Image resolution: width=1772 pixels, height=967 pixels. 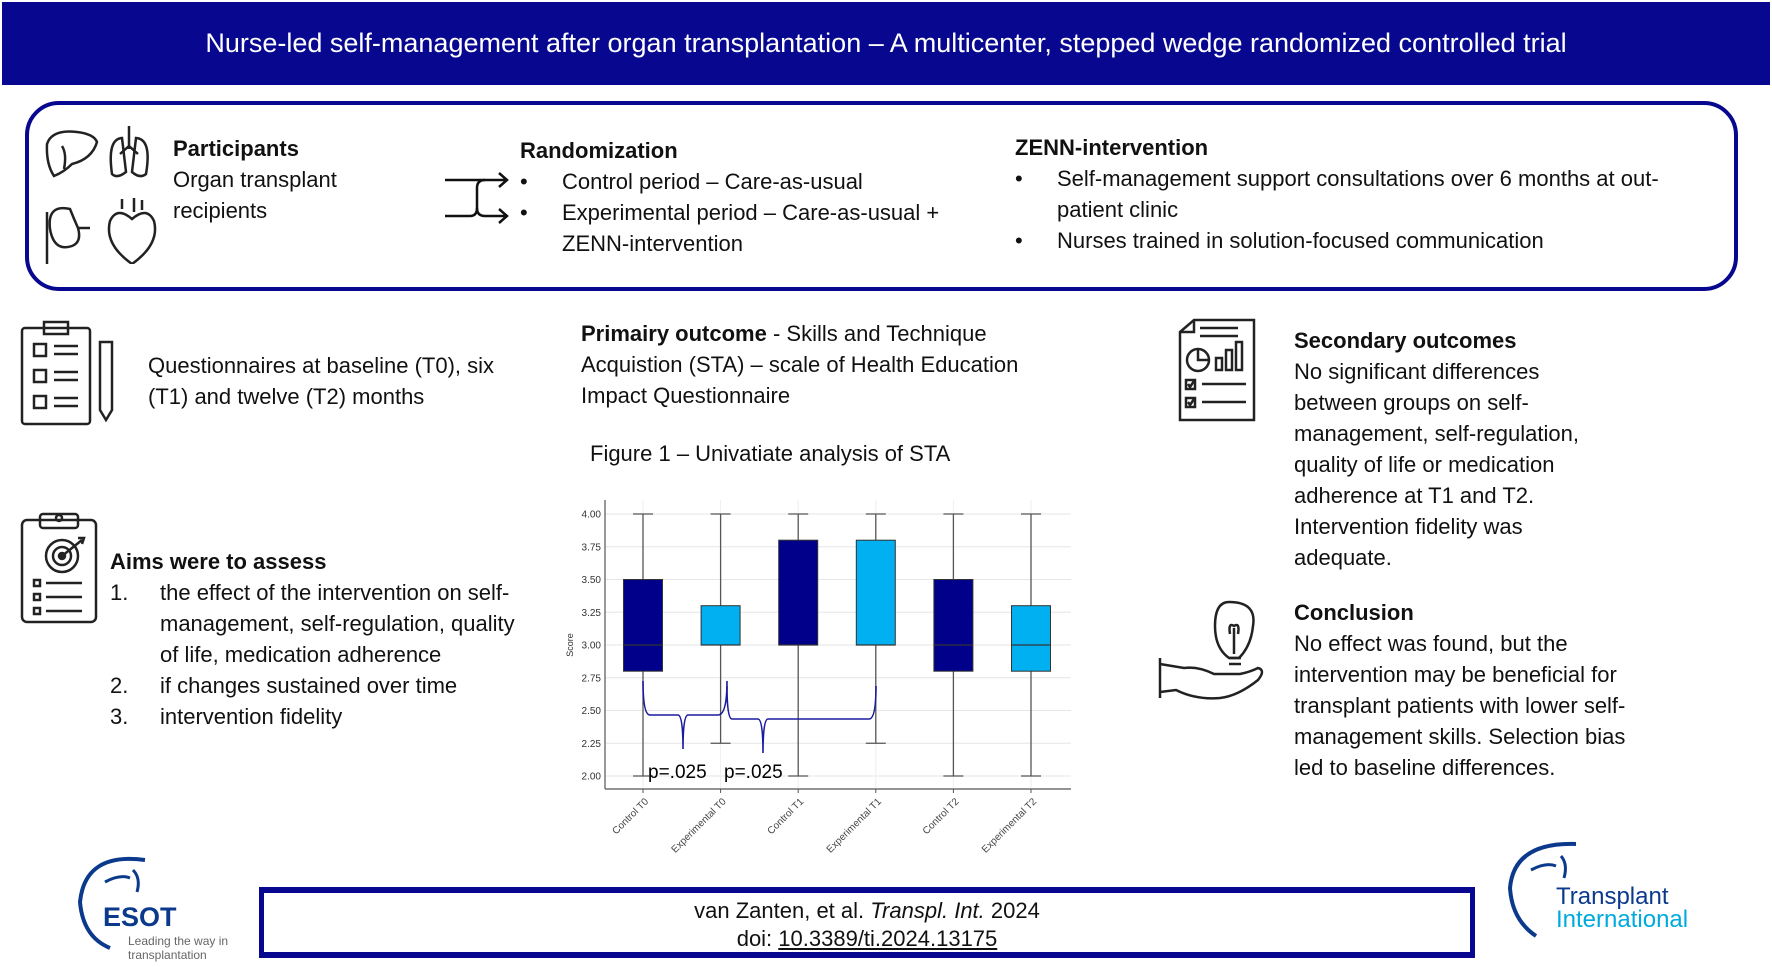 What do you see at coordinates (178, 948) in the screenshot?
I see `esot-tagline: Leading the way in transplantation` at bounding box center [178, 948].